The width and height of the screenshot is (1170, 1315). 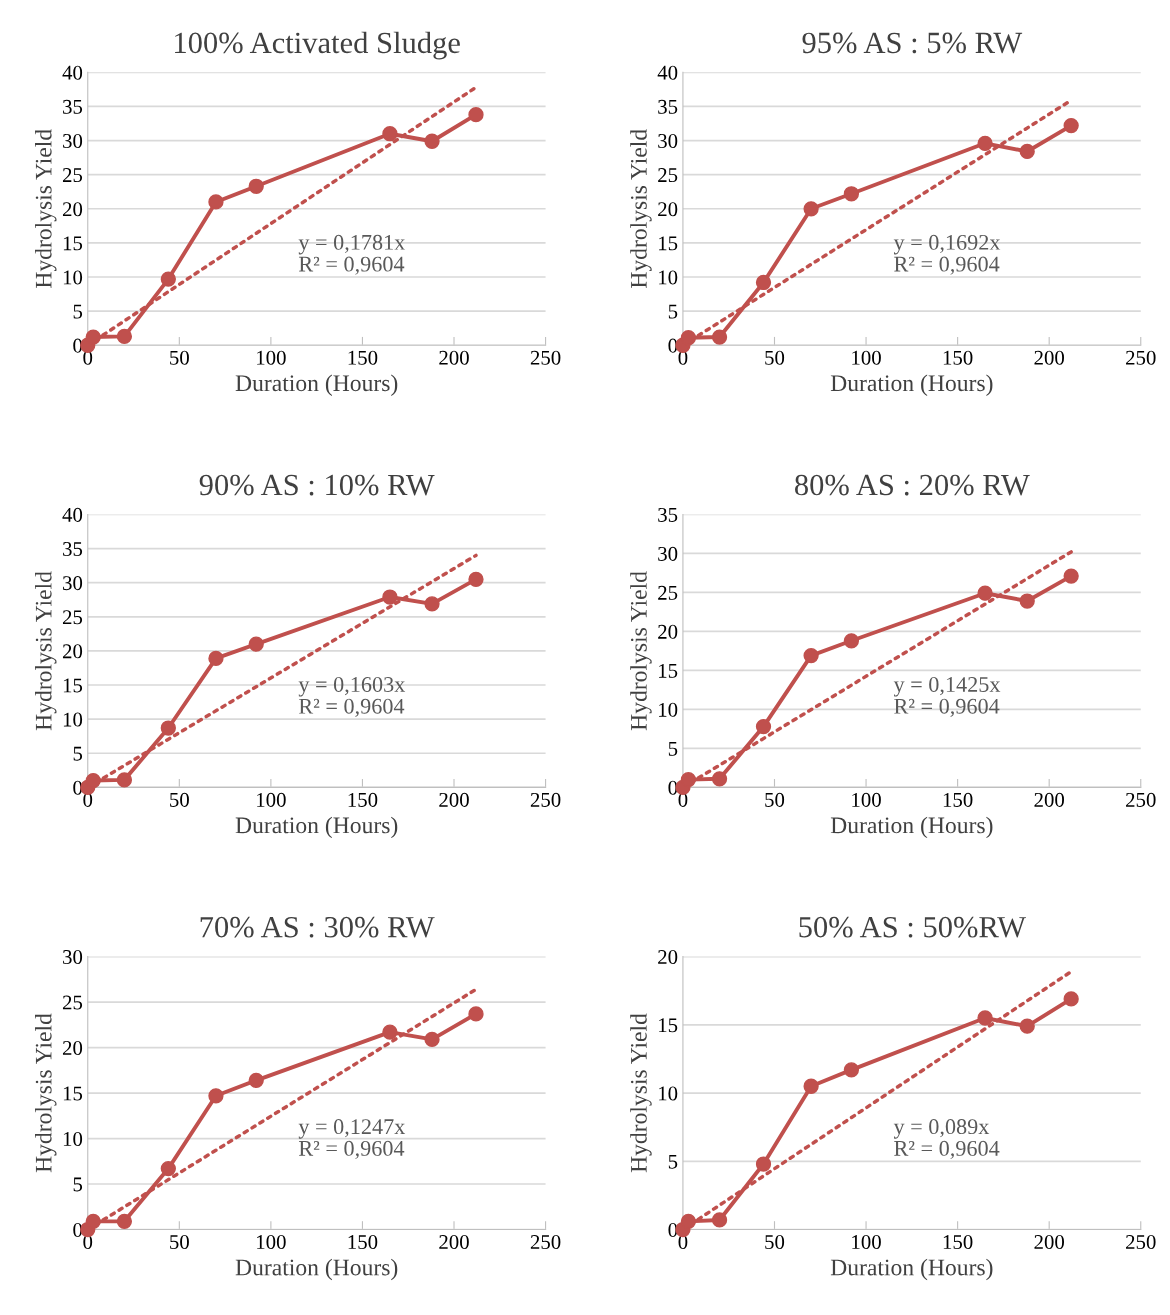 I want to click on annotation: y = 0,1781x R² = 0,9604, so click(x=352, y=254).